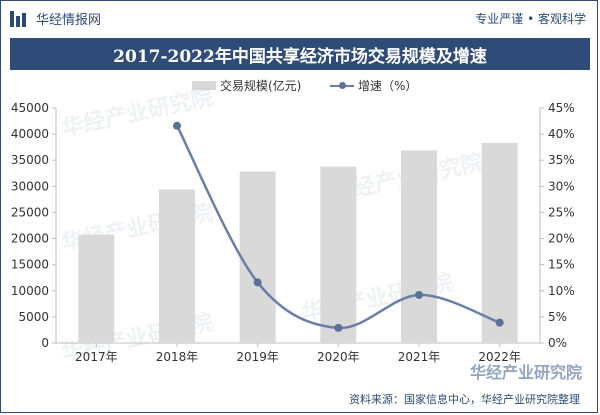 The width and height of the screenshot is (600, 415). Describe the element at coordinates (257, 257) in the screenshot. I see `bar-2019年` at that location.